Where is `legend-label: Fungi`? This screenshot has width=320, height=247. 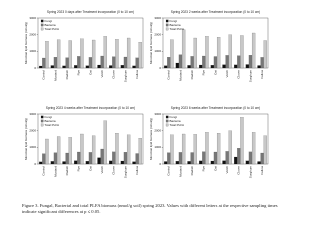 legend-label: Fungi is located at coordinates (174, 117).